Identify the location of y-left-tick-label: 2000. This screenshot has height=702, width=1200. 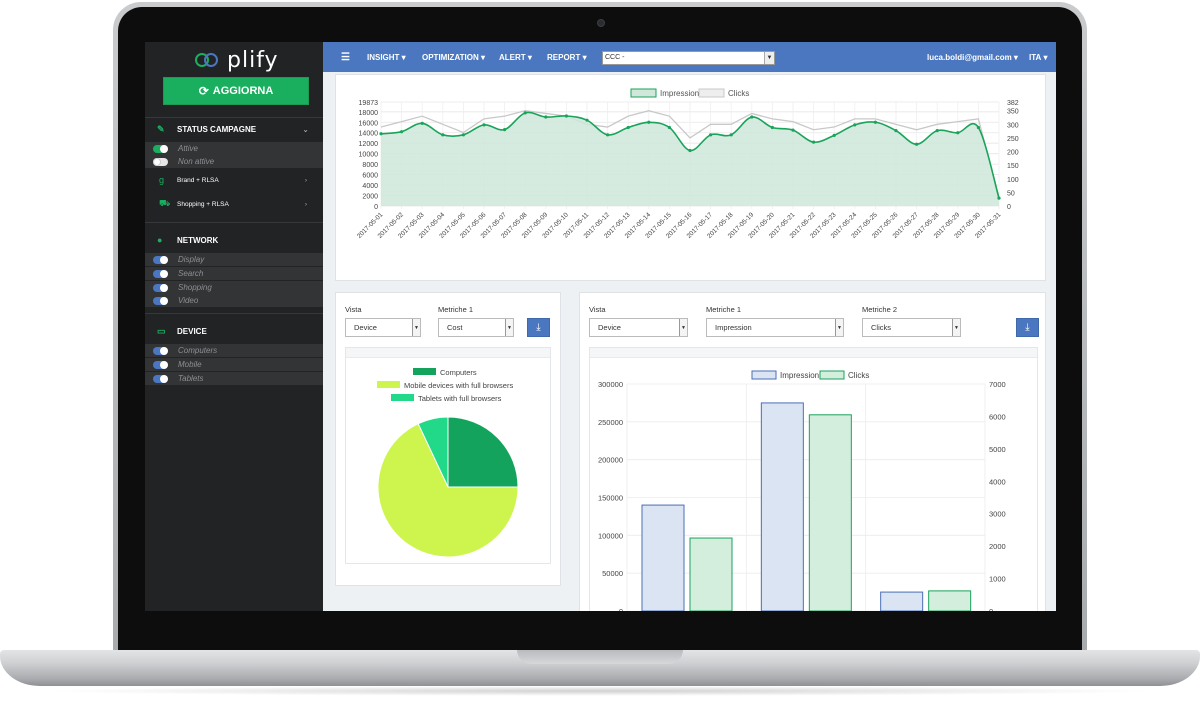
(370, 197).